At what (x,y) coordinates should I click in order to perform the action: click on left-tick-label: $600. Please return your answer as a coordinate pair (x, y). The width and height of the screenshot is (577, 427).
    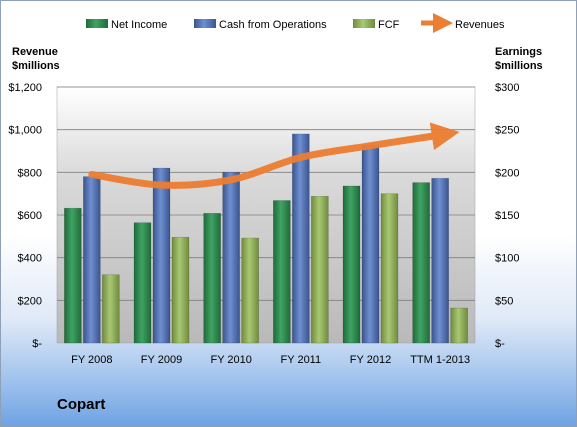
    Looking at the image, I should click on (30, 216).